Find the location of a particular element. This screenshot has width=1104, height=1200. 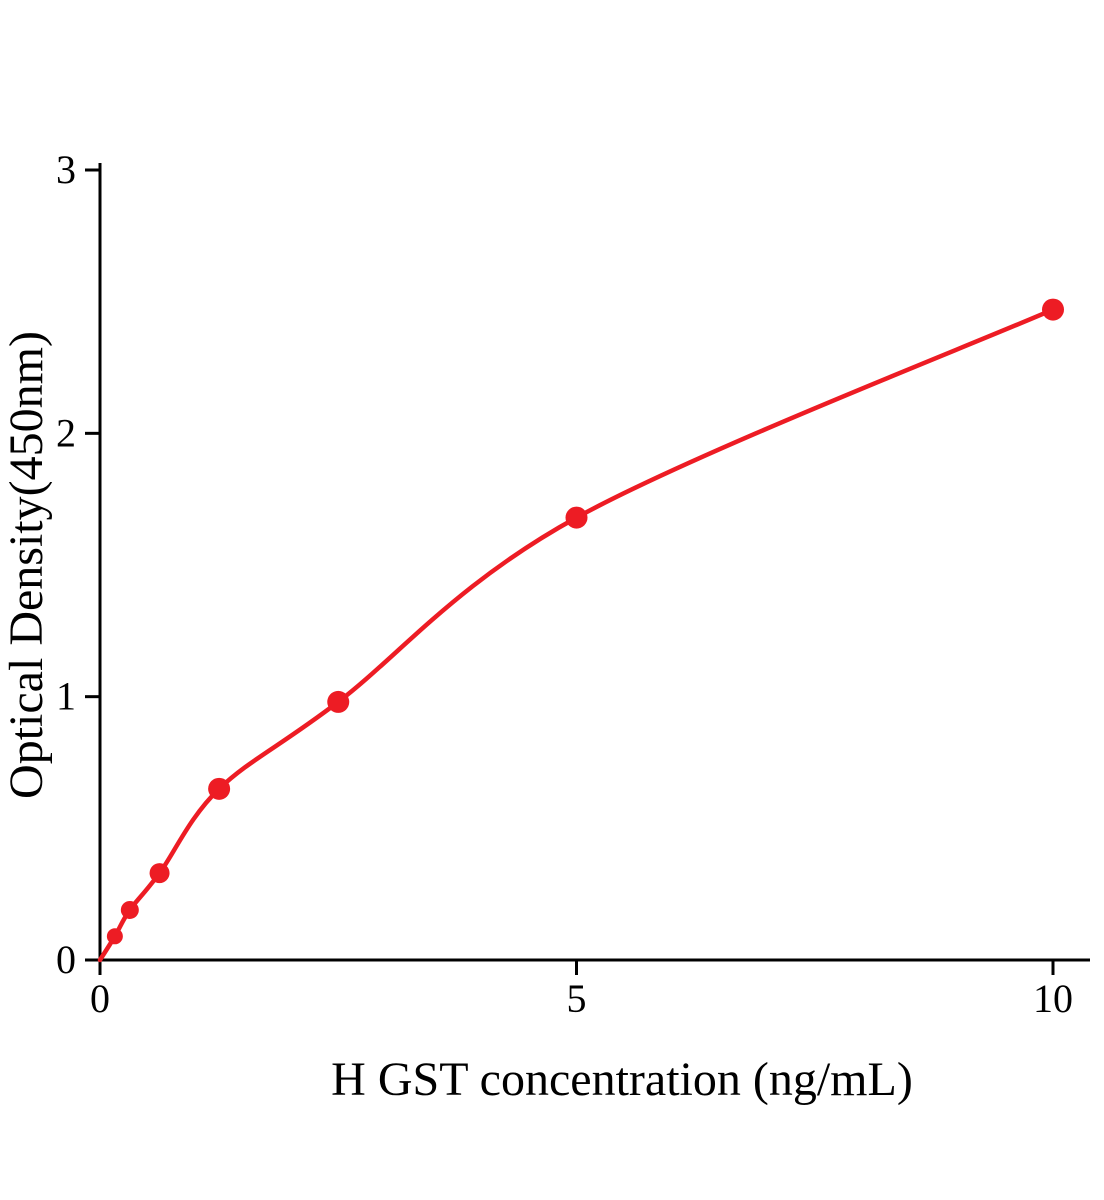

y-tick-label: 2 is located at coordinates (66, 432).